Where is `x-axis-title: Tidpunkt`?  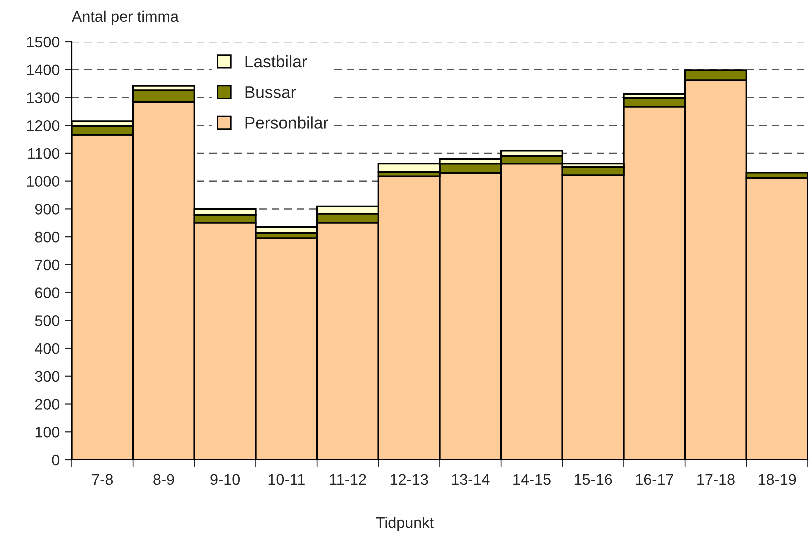
x-axis-title: Tidpunkt is located at coordinates (405, 524).